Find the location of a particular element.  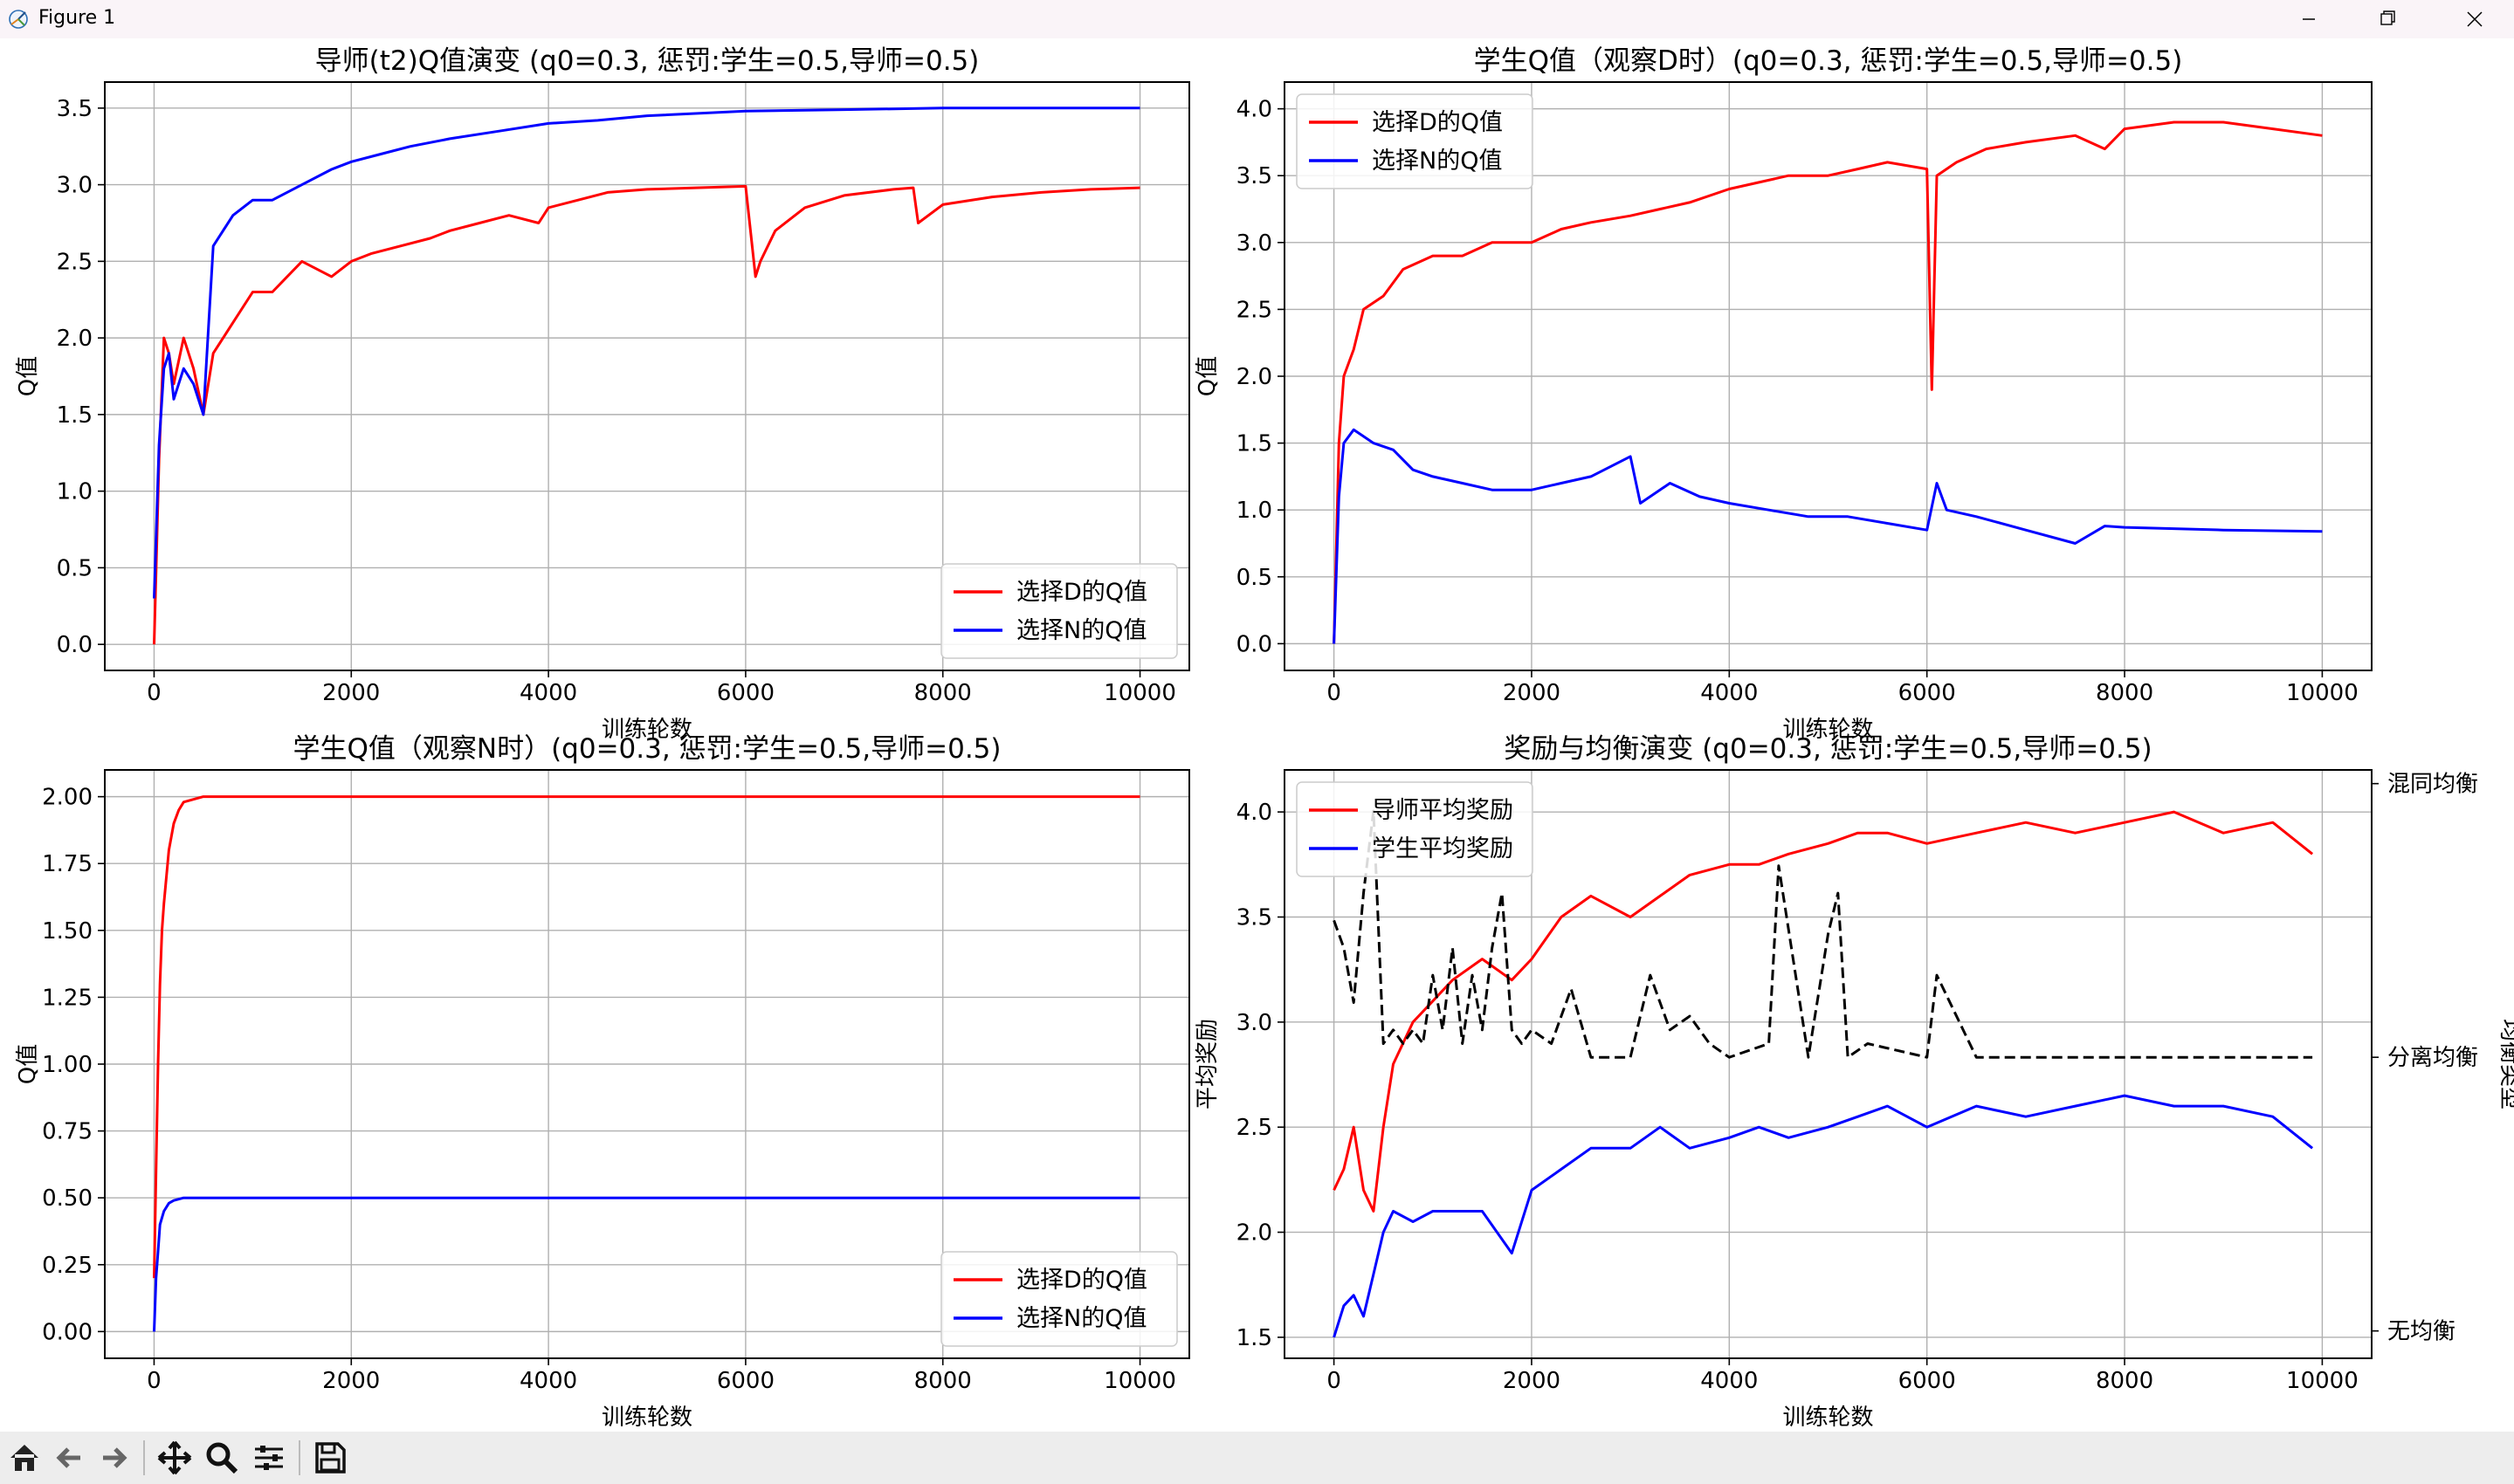

legend-label: 导师平均奖励 is located at coordinates (1442, 810).